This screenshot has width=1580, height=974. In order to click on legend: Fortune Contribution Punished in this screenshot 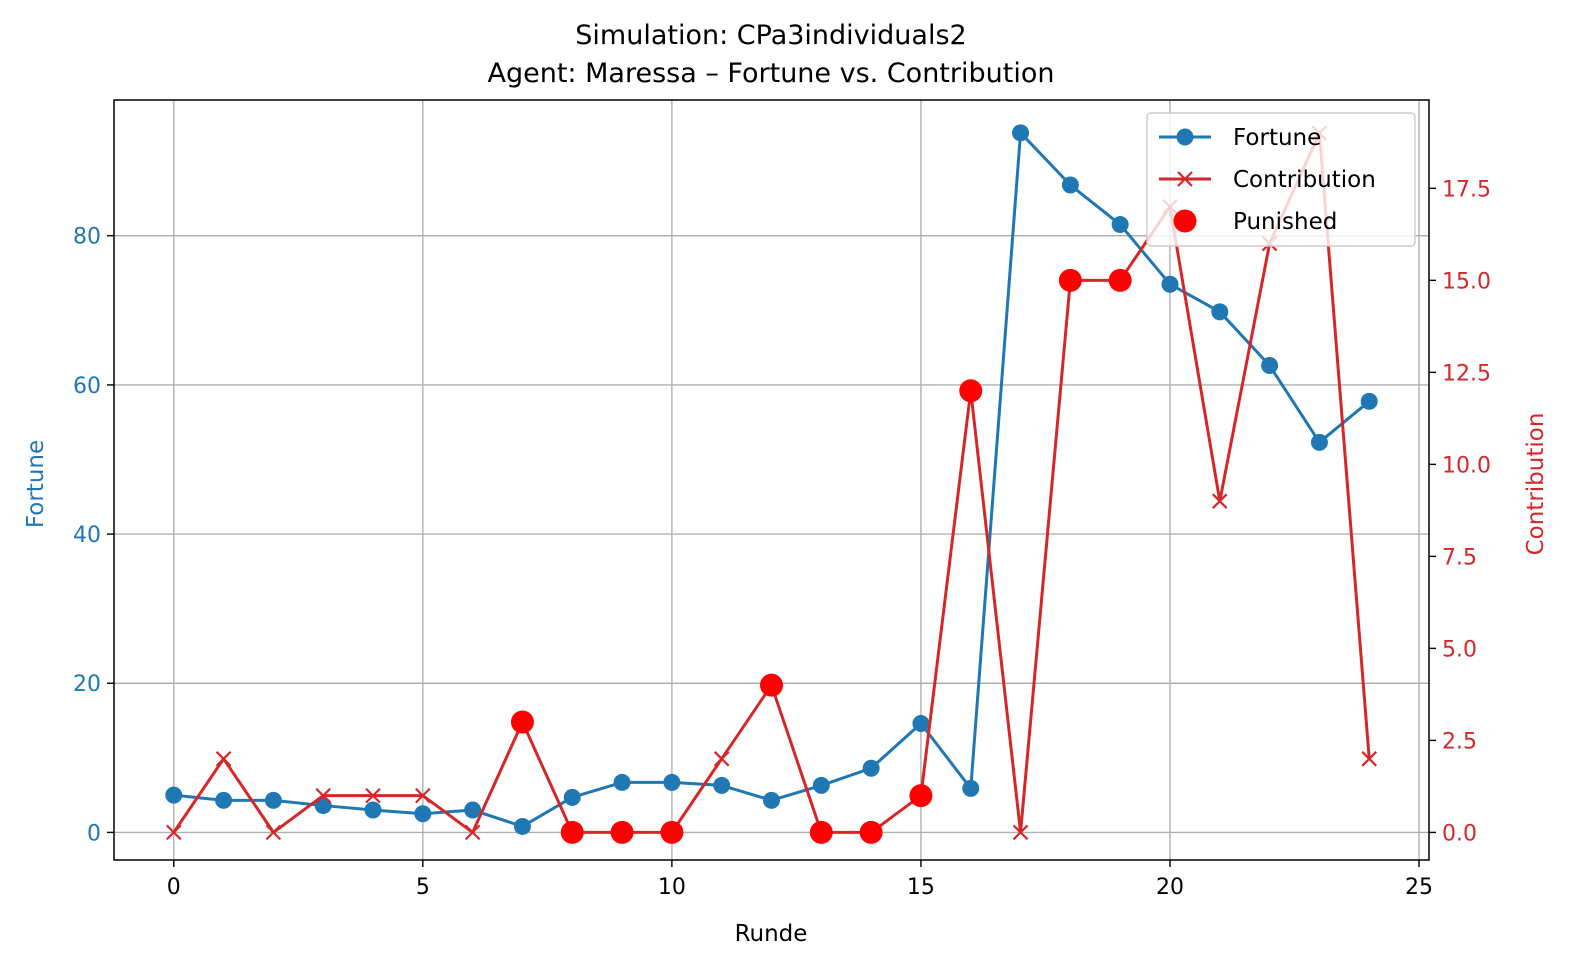, I will do `click(1281, 179)`.